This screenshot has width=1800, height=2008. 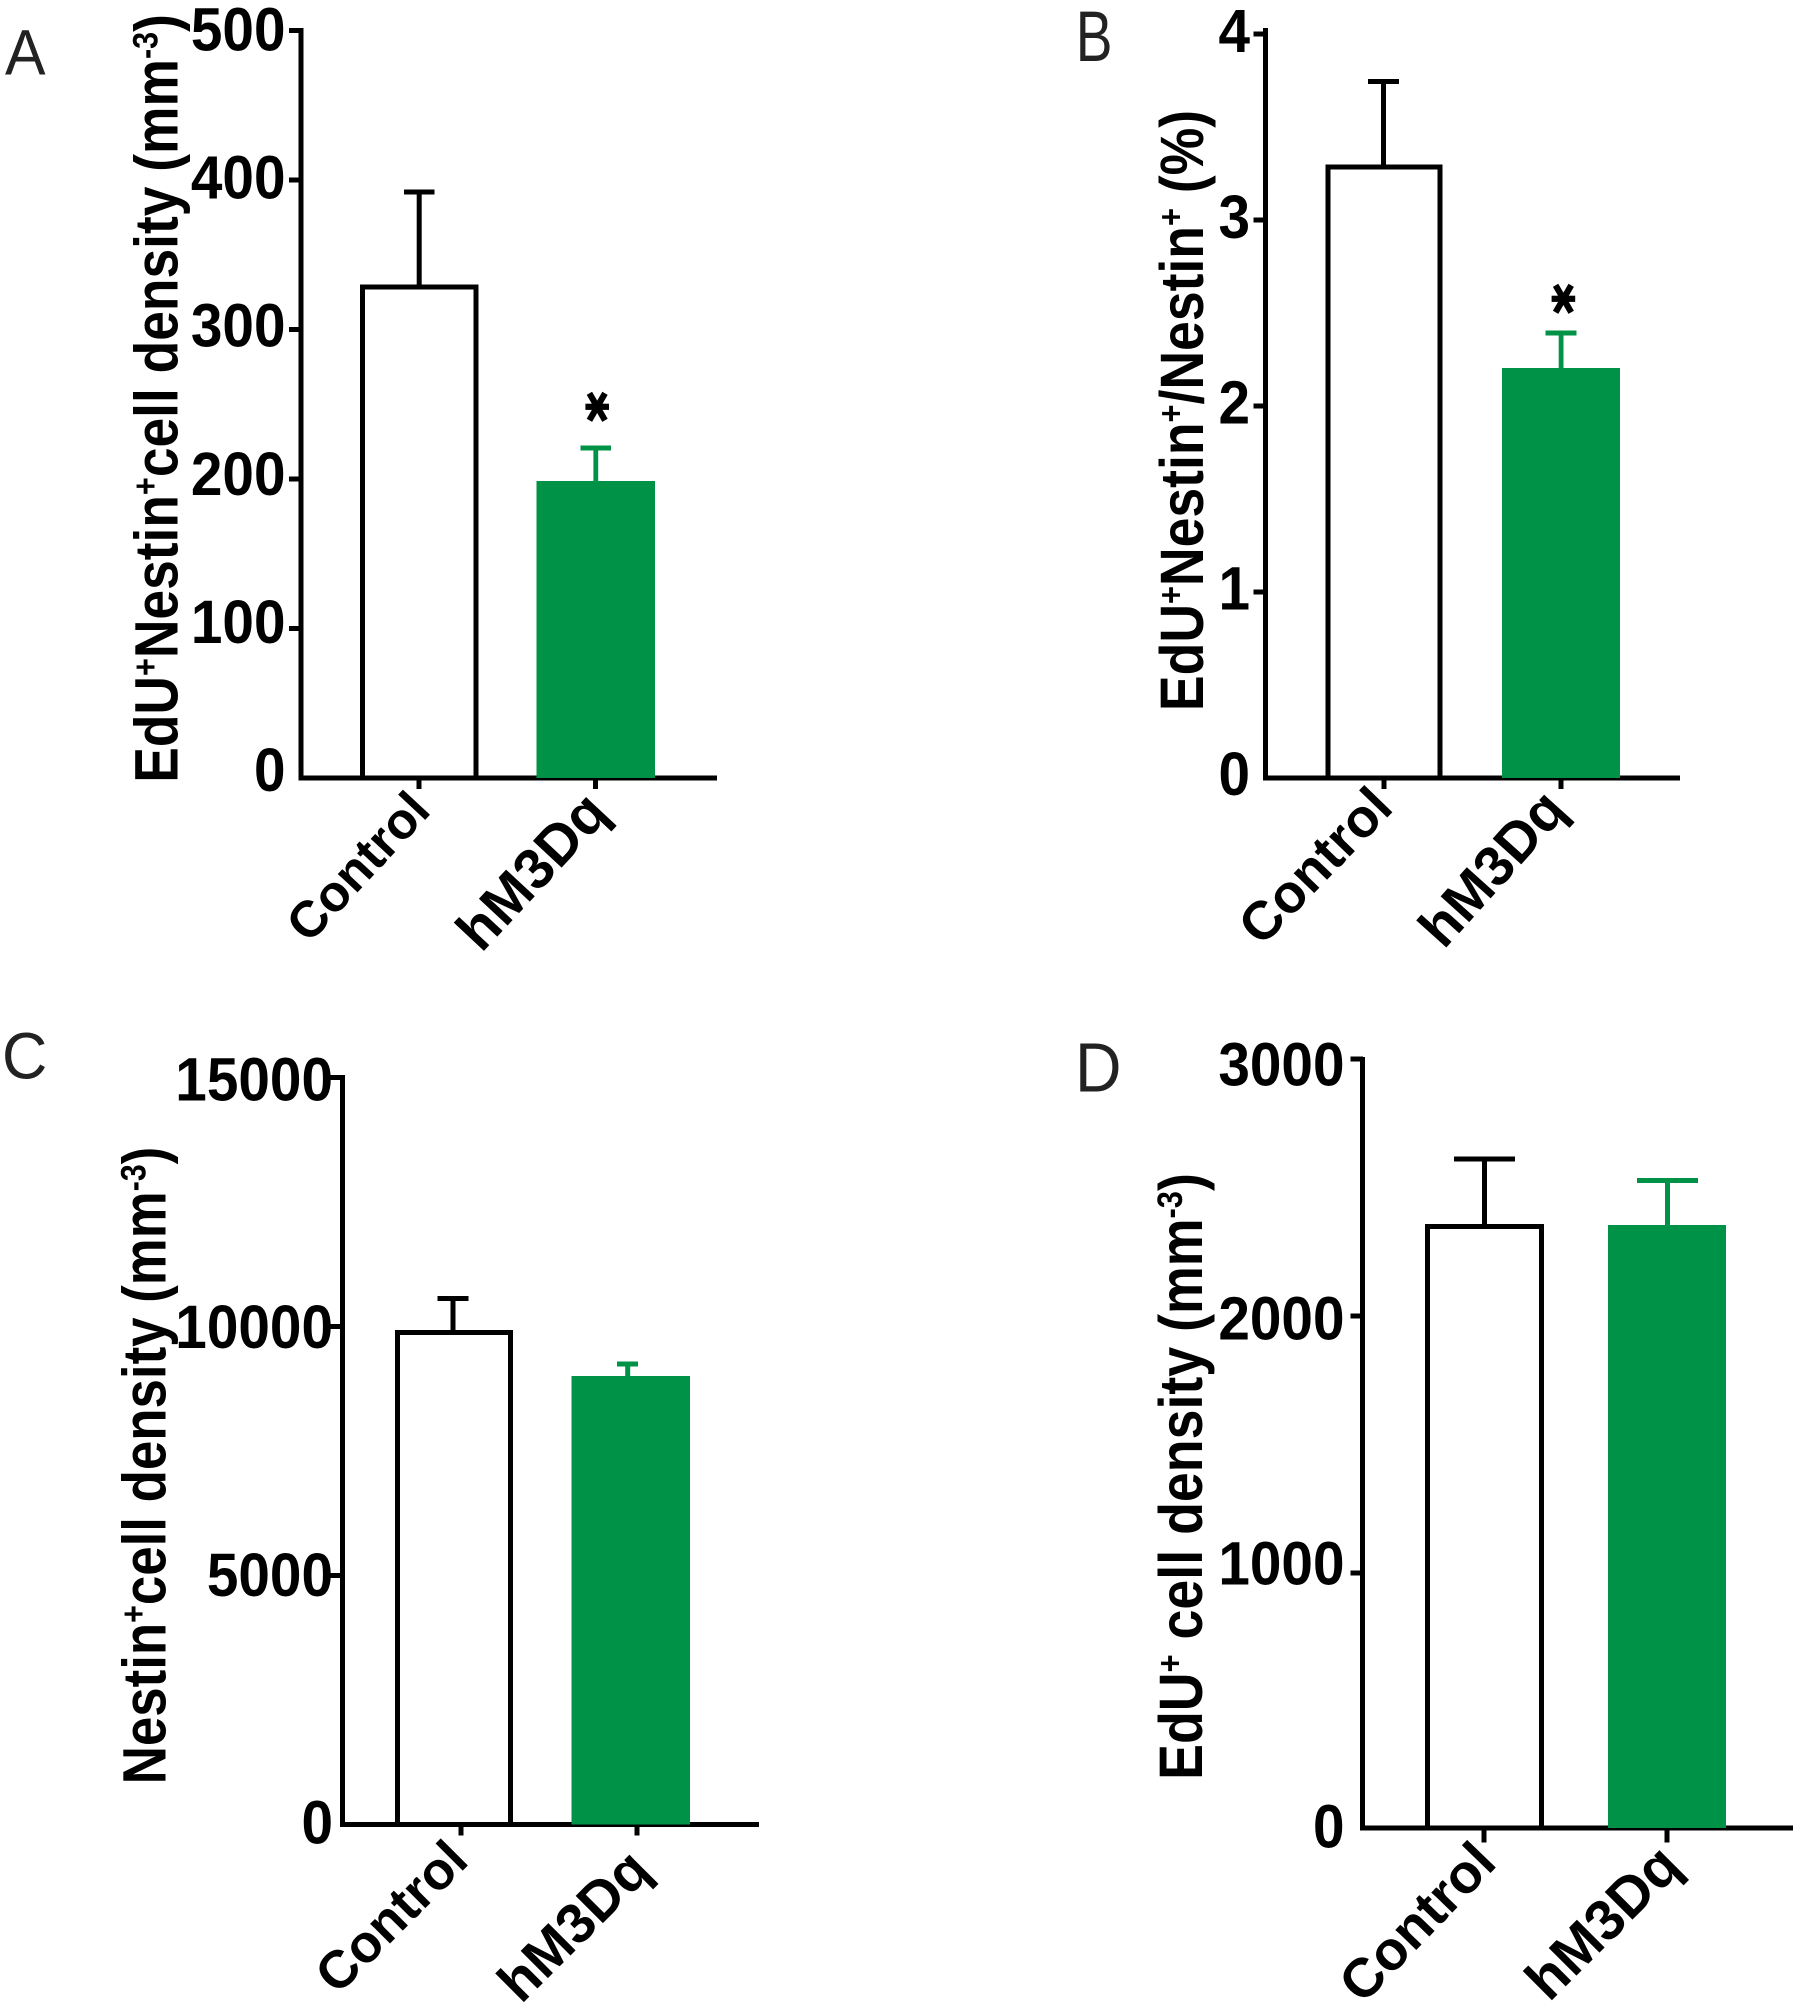 What do you see at coordinates (1234, 32) in the screenshot?
I see `svg-text: 4` at bounding box center [1234, 32].